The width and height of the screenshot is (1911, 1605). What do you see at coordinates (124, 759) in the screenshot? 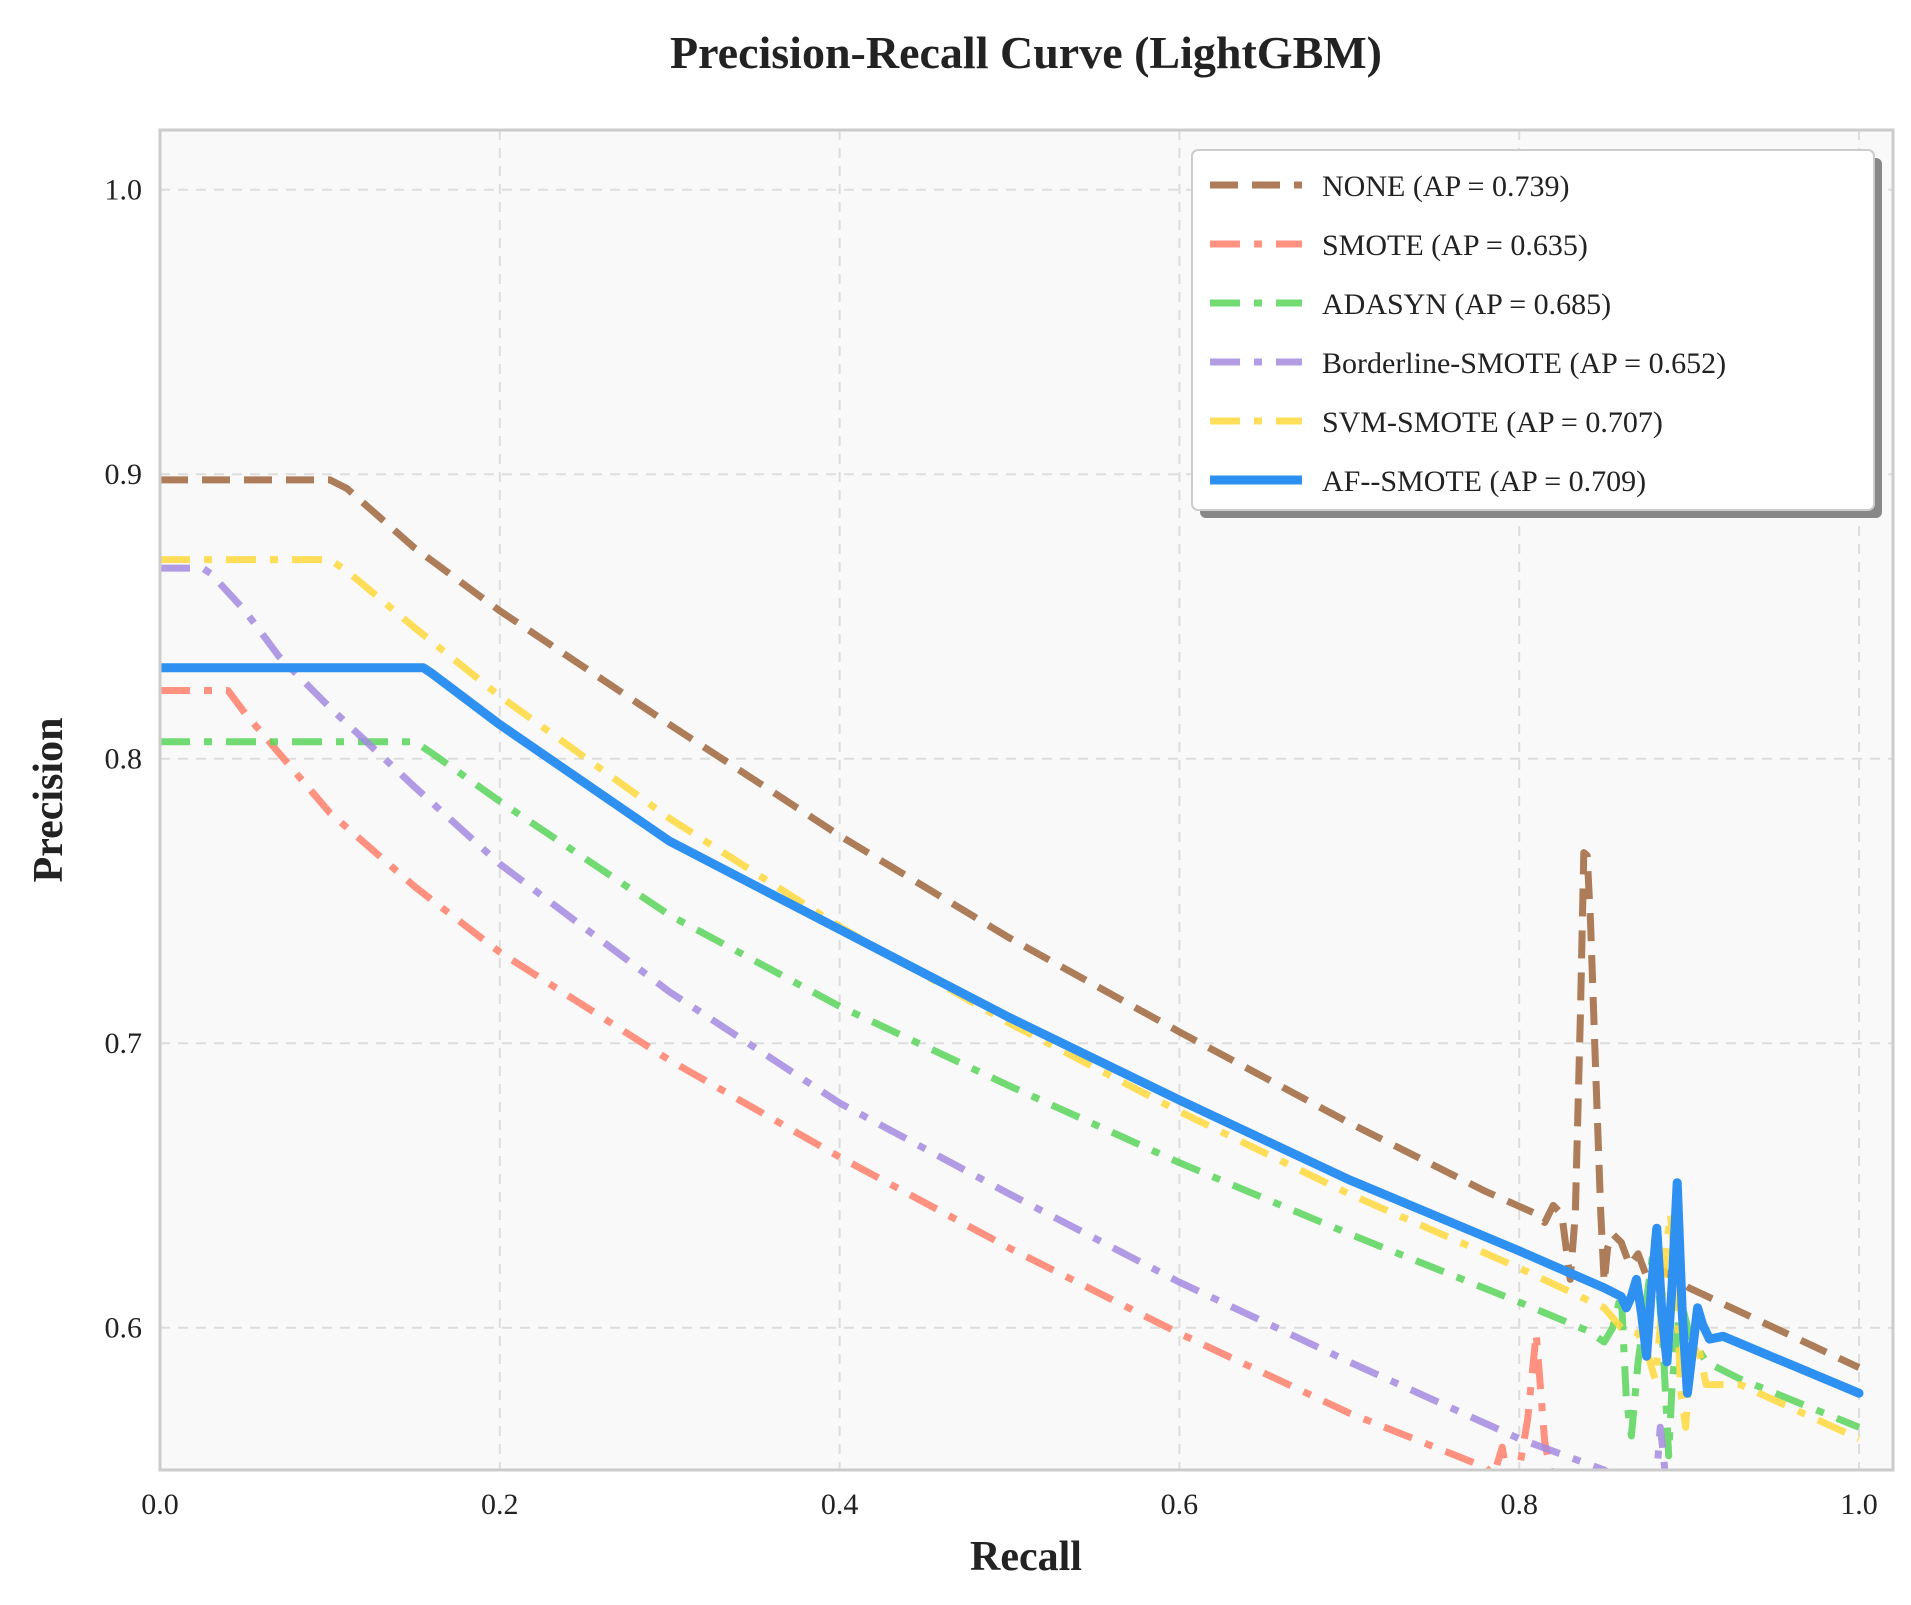
I see `y-tick-label: 0.8` at bounding box center [124, 759].